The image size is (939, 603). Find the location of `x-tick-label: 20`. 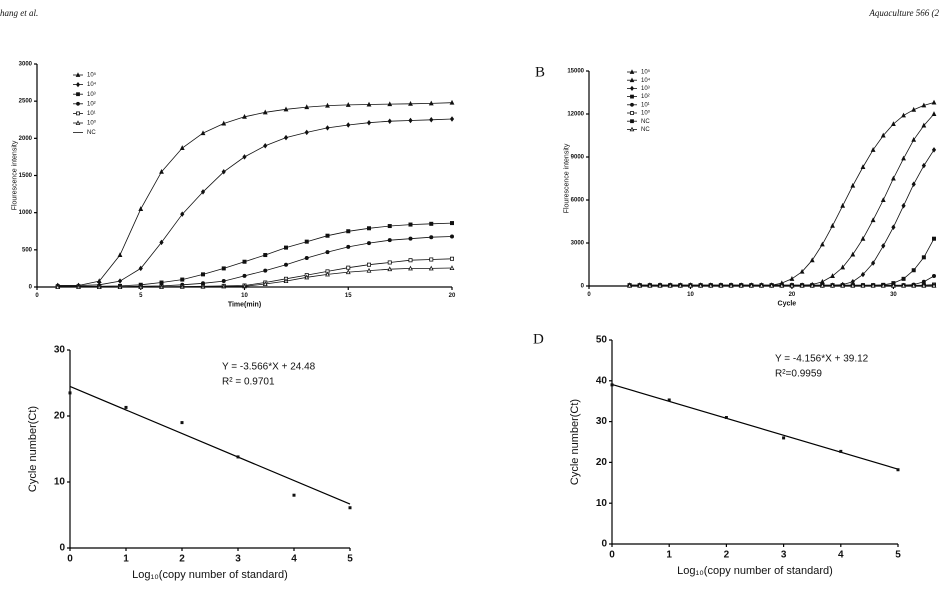

x-tick-label: 20 is located at coordinates (792, 295).